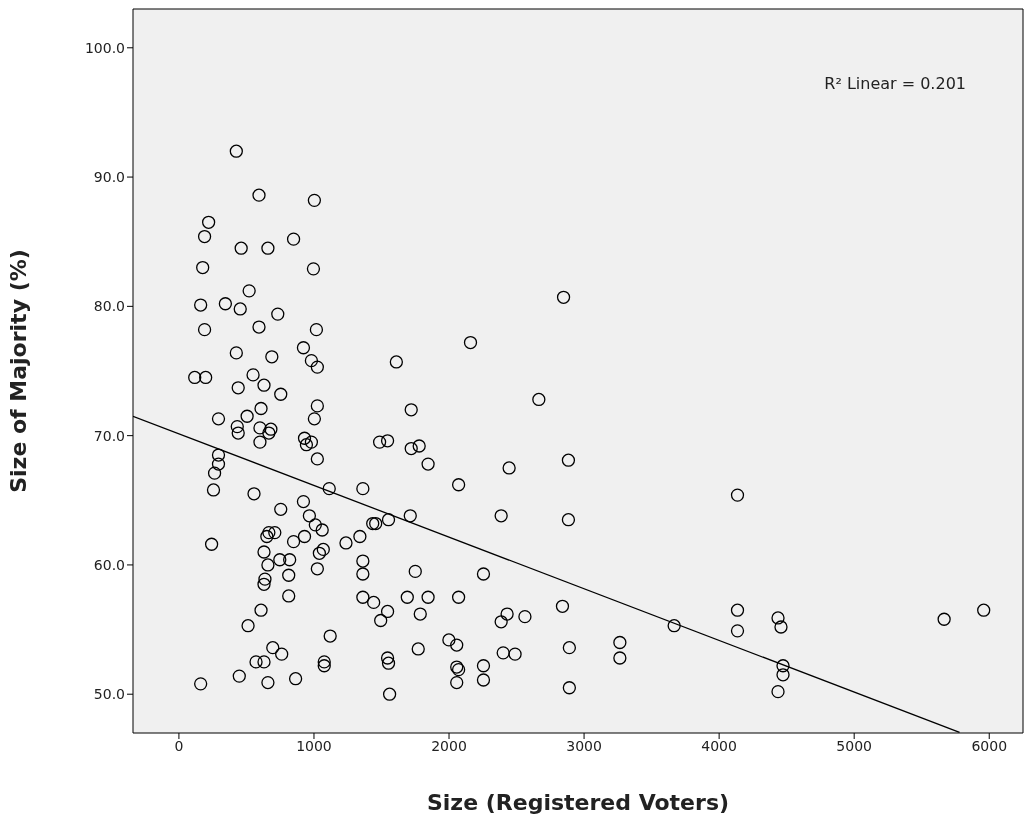 The height and width of the screenshot is (827, 1034). Describe the element at coordinates (104, 47) in the screenshot. I see `y-tick-label: 100.0` at that location.